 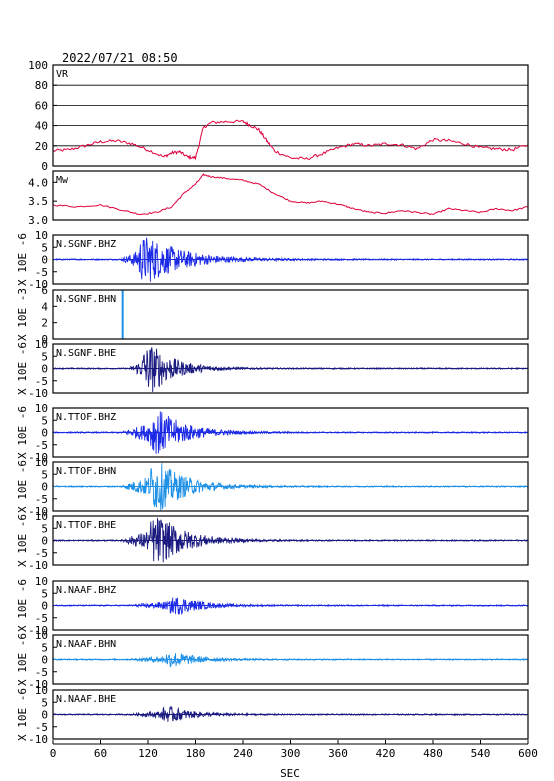 I want to click on x-tick-label: 300, so click(x=291, y=753).